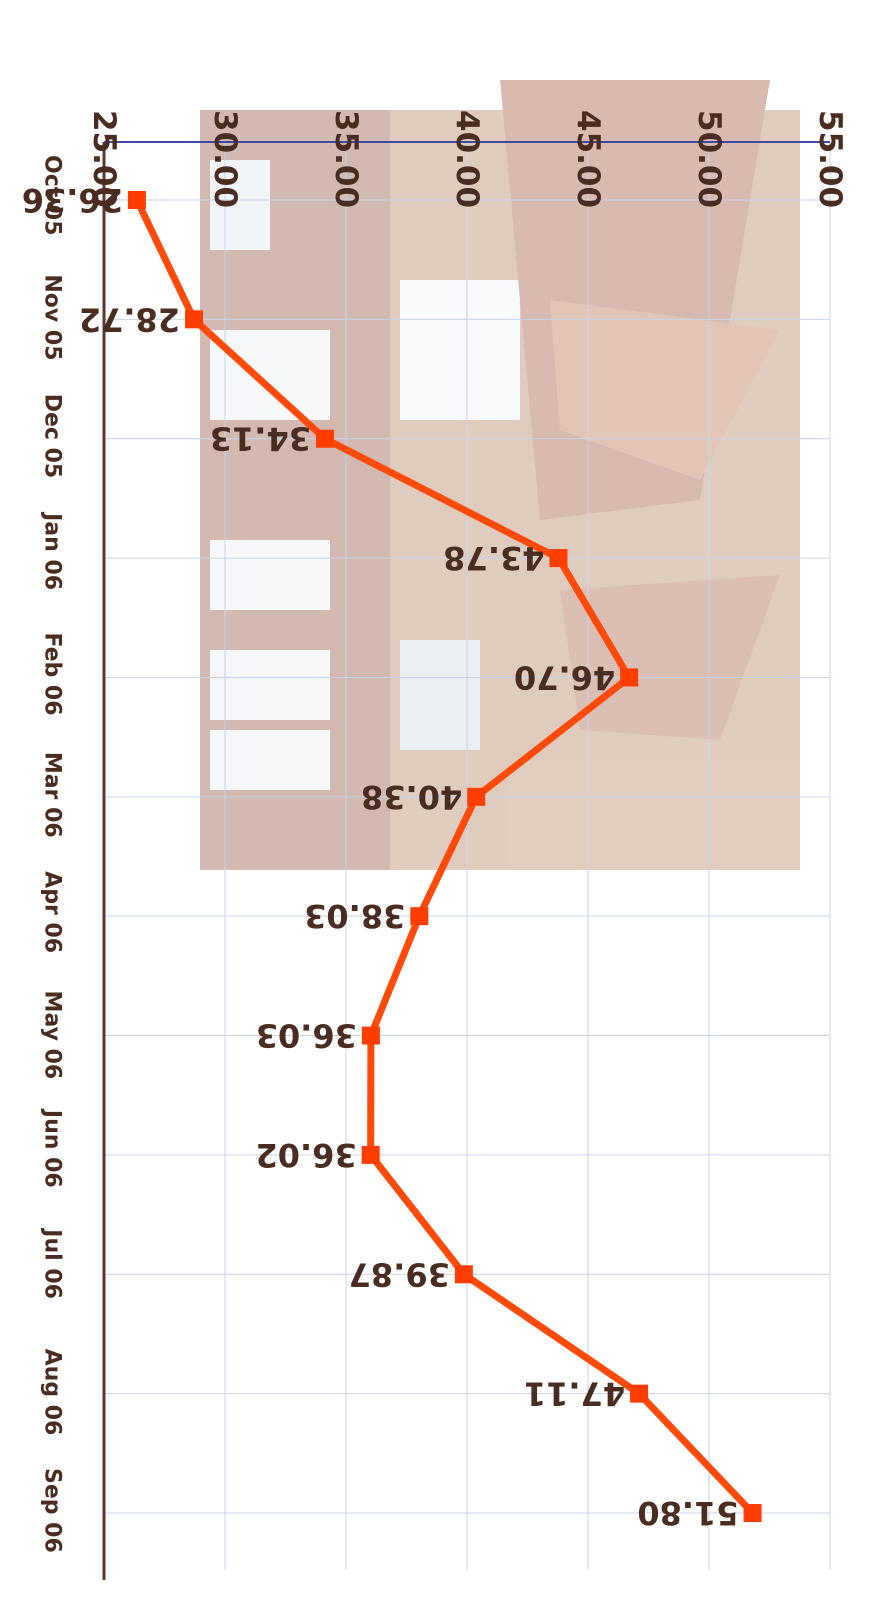 The height and width of the screenshot is (1610, 877). I want to click on x-tick-label: Aug 06, so click(52, 1392).